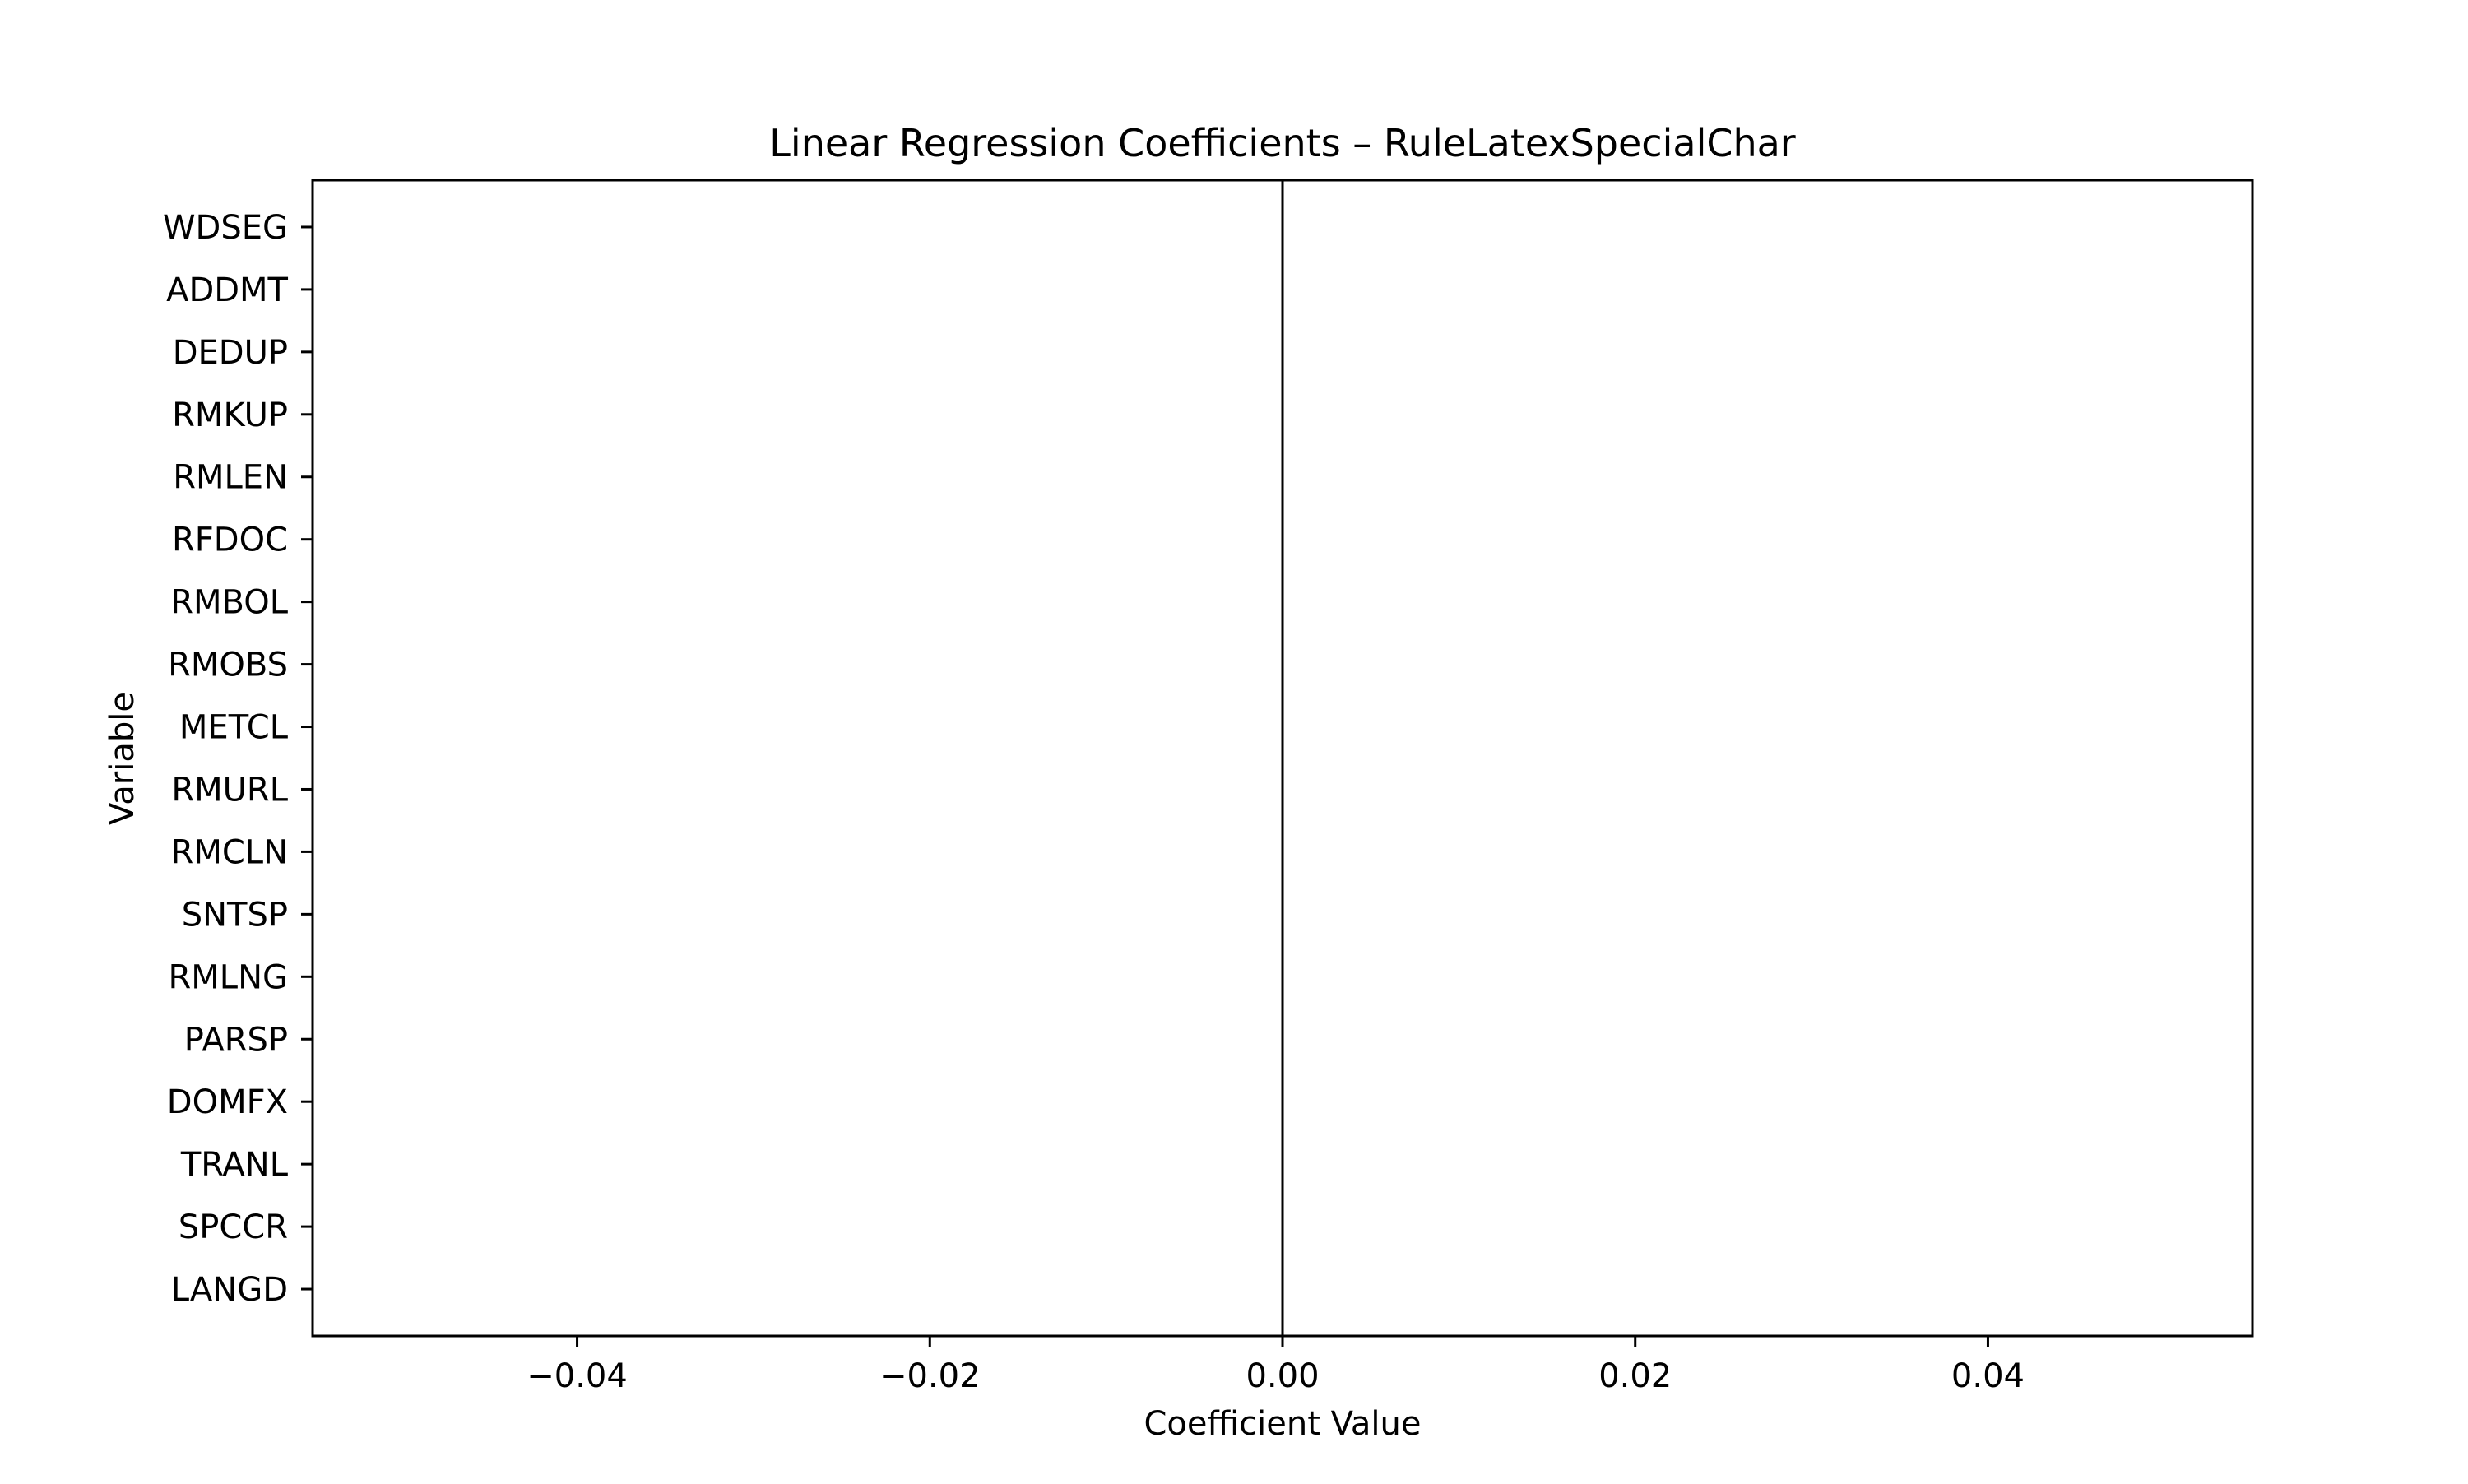  Describe the element at coordinates (230, 415) in the screenshot. I see `y-tick-label: RMKUP` at that location.